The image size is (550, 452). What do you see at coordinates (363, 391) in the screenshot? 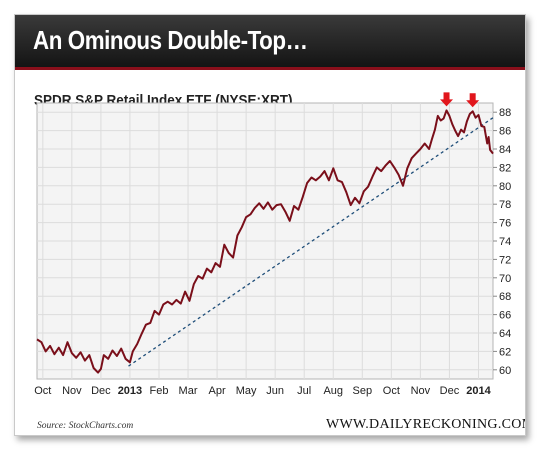
I see `x-tick-label: Sep` at bounding box center [363, 391].